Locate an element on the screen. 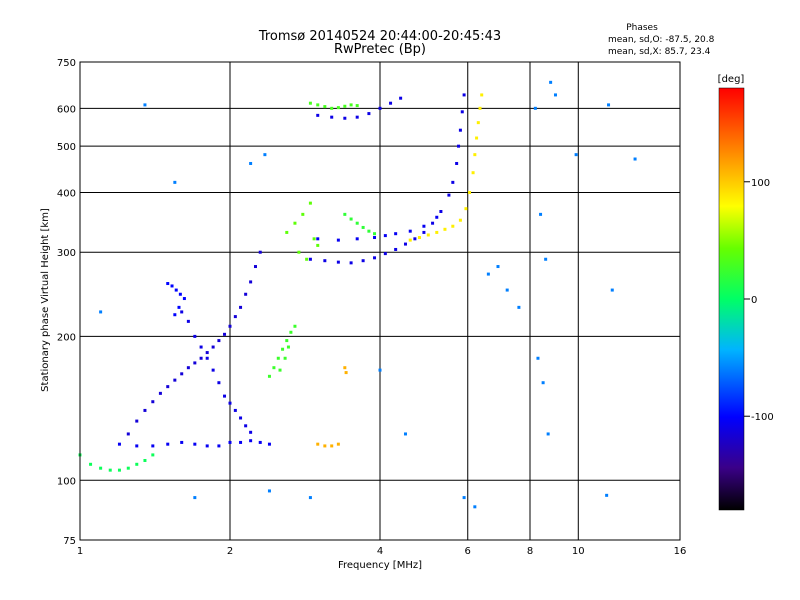  x-tick-label: 6 is located at coordinates (468, 551).